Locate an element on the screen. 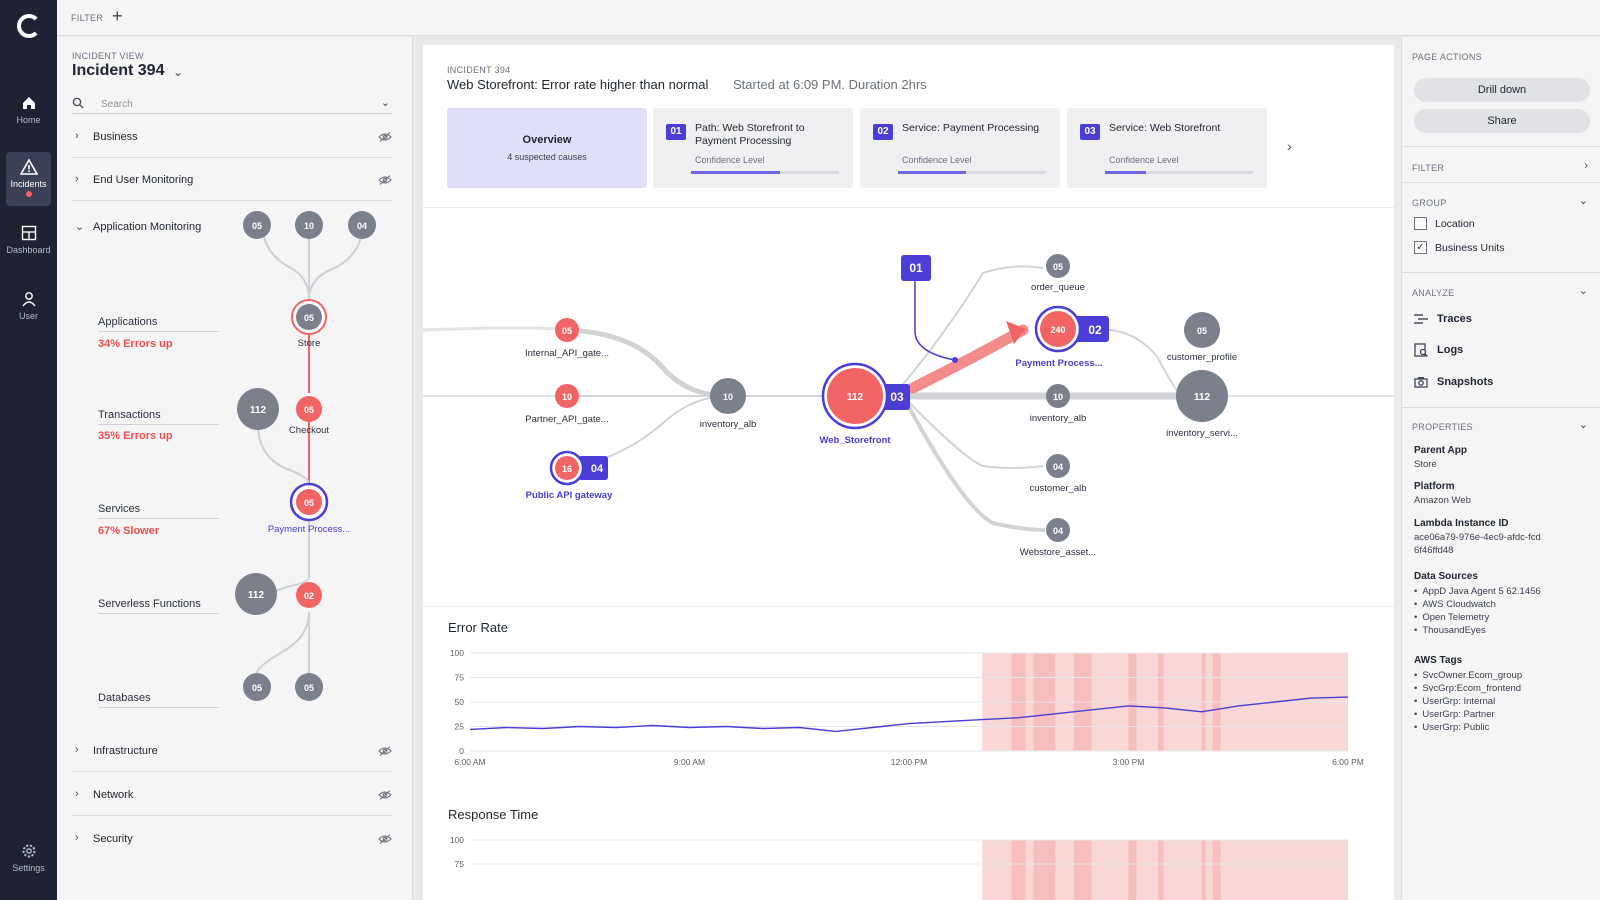 This screenshot has width=1600, height=900. graph-node-public-api: 16 04 is located at coordinates (578, 468).